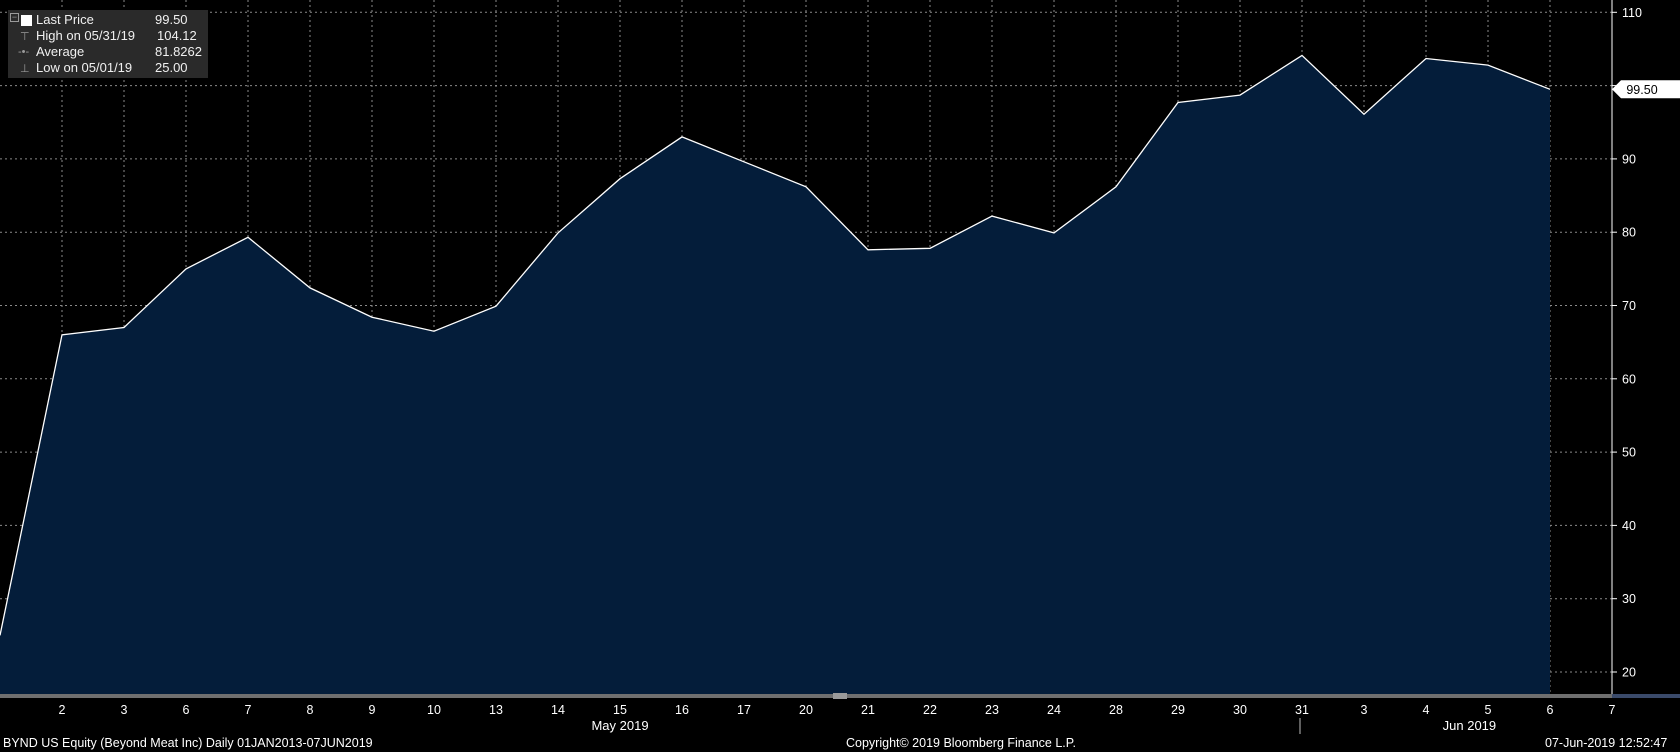 This screenshot has height=752, width=1680. I want to click on x-tick-label: 9, so click(372, 710).